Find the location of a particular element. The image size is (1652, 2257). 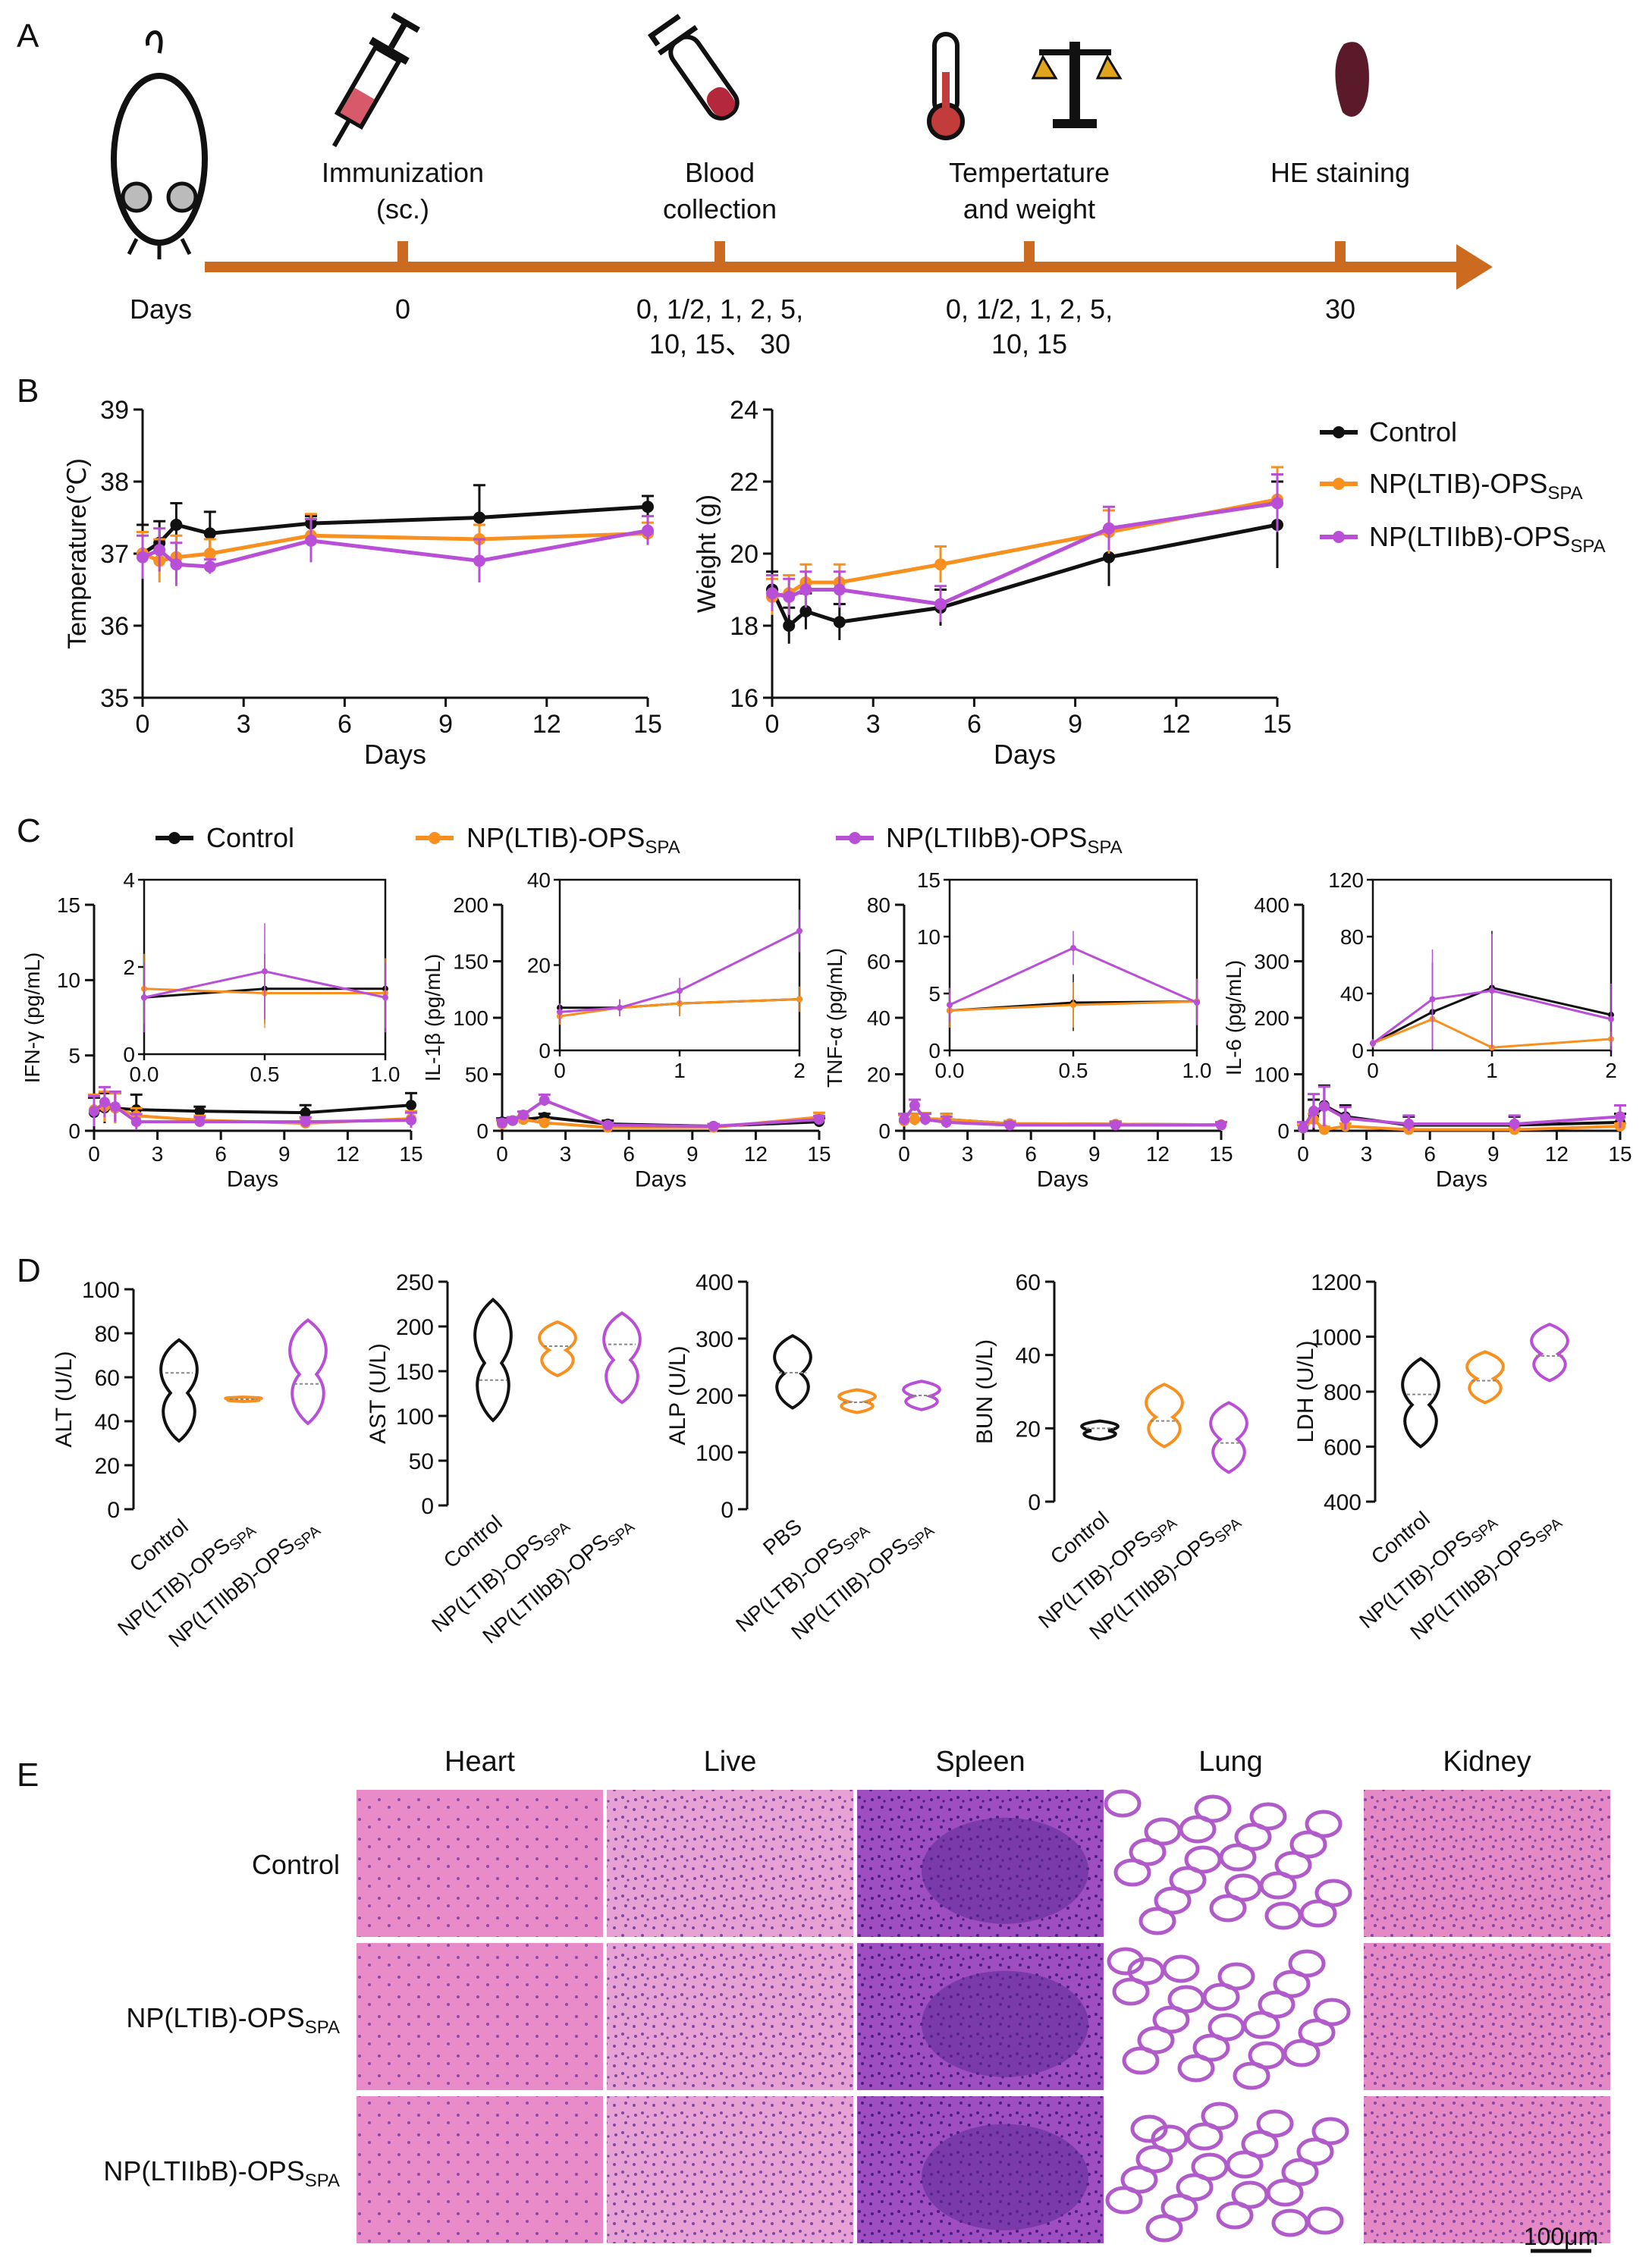

panel-label-b: B is located at coordinates (28, 391).